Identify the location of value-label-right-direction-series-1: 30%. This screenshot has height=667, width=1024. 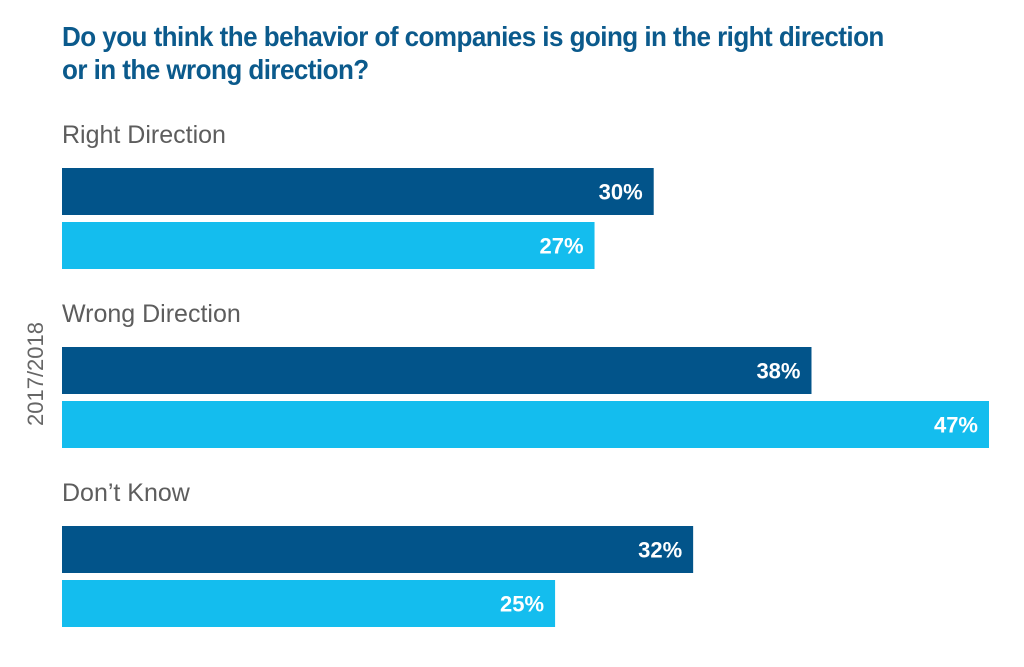
(621, 192).